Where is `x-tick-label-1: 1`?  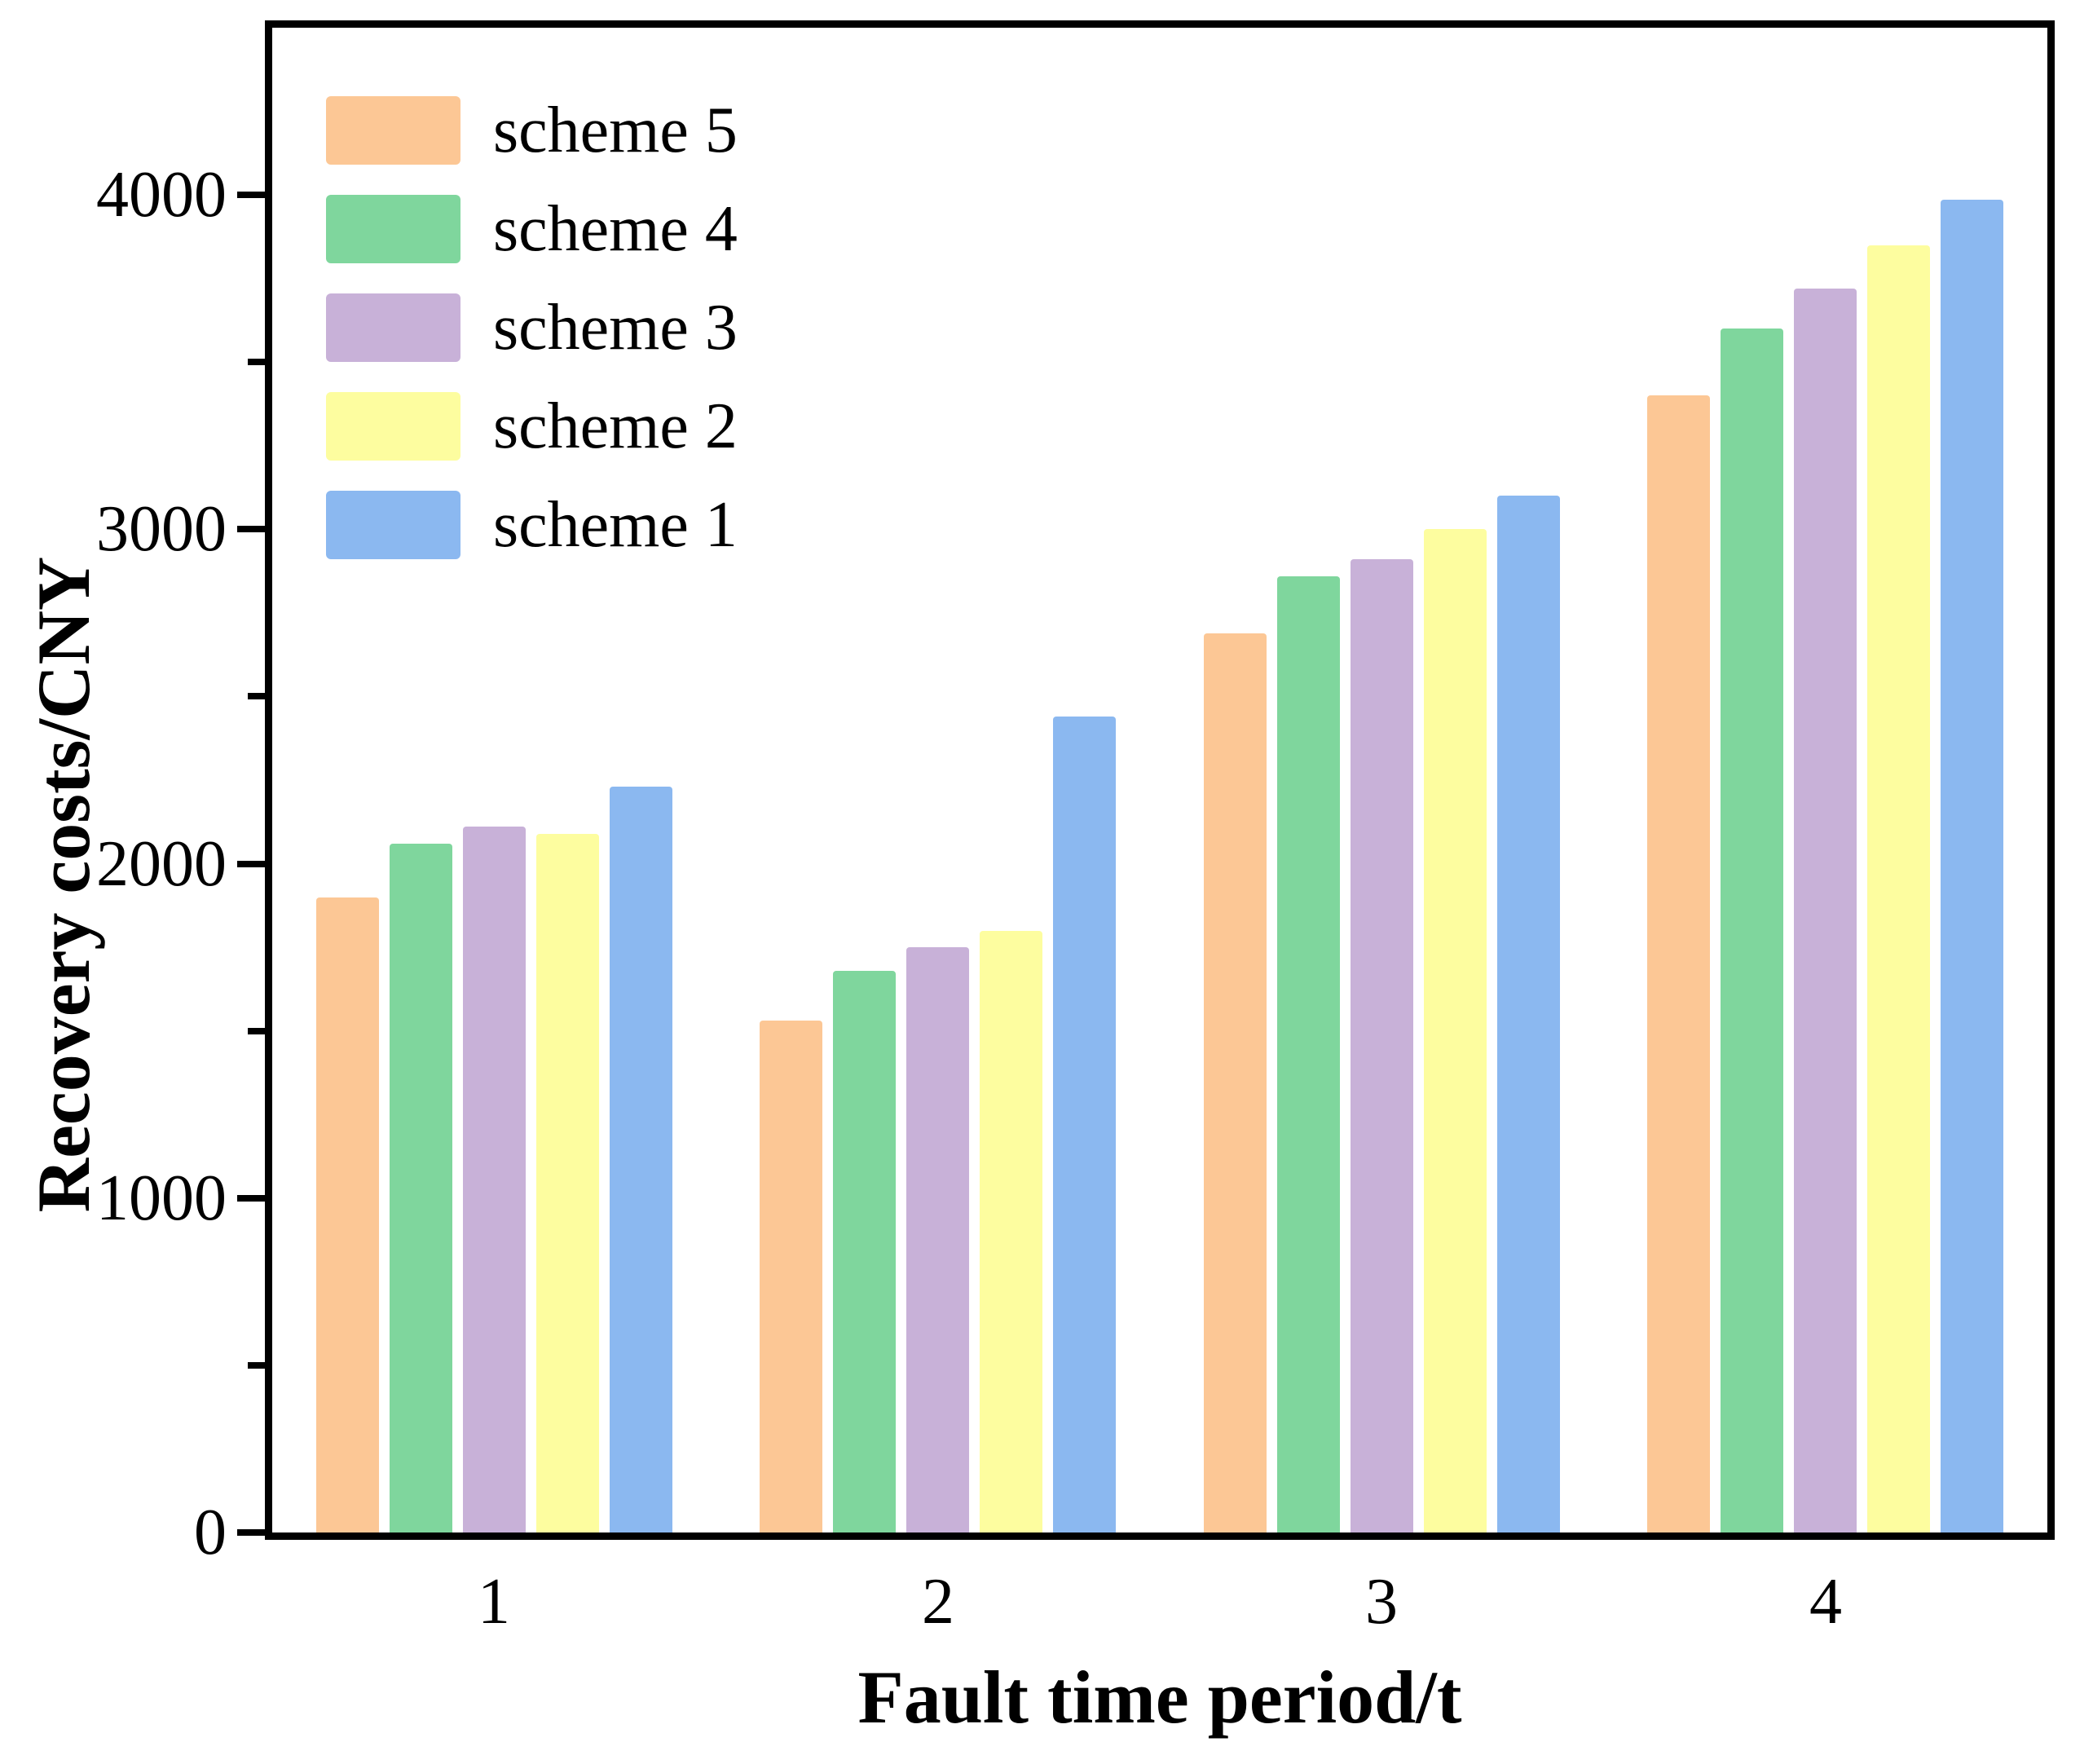 x-tick-label-1: 1 is located at coordinates (494, 1602).